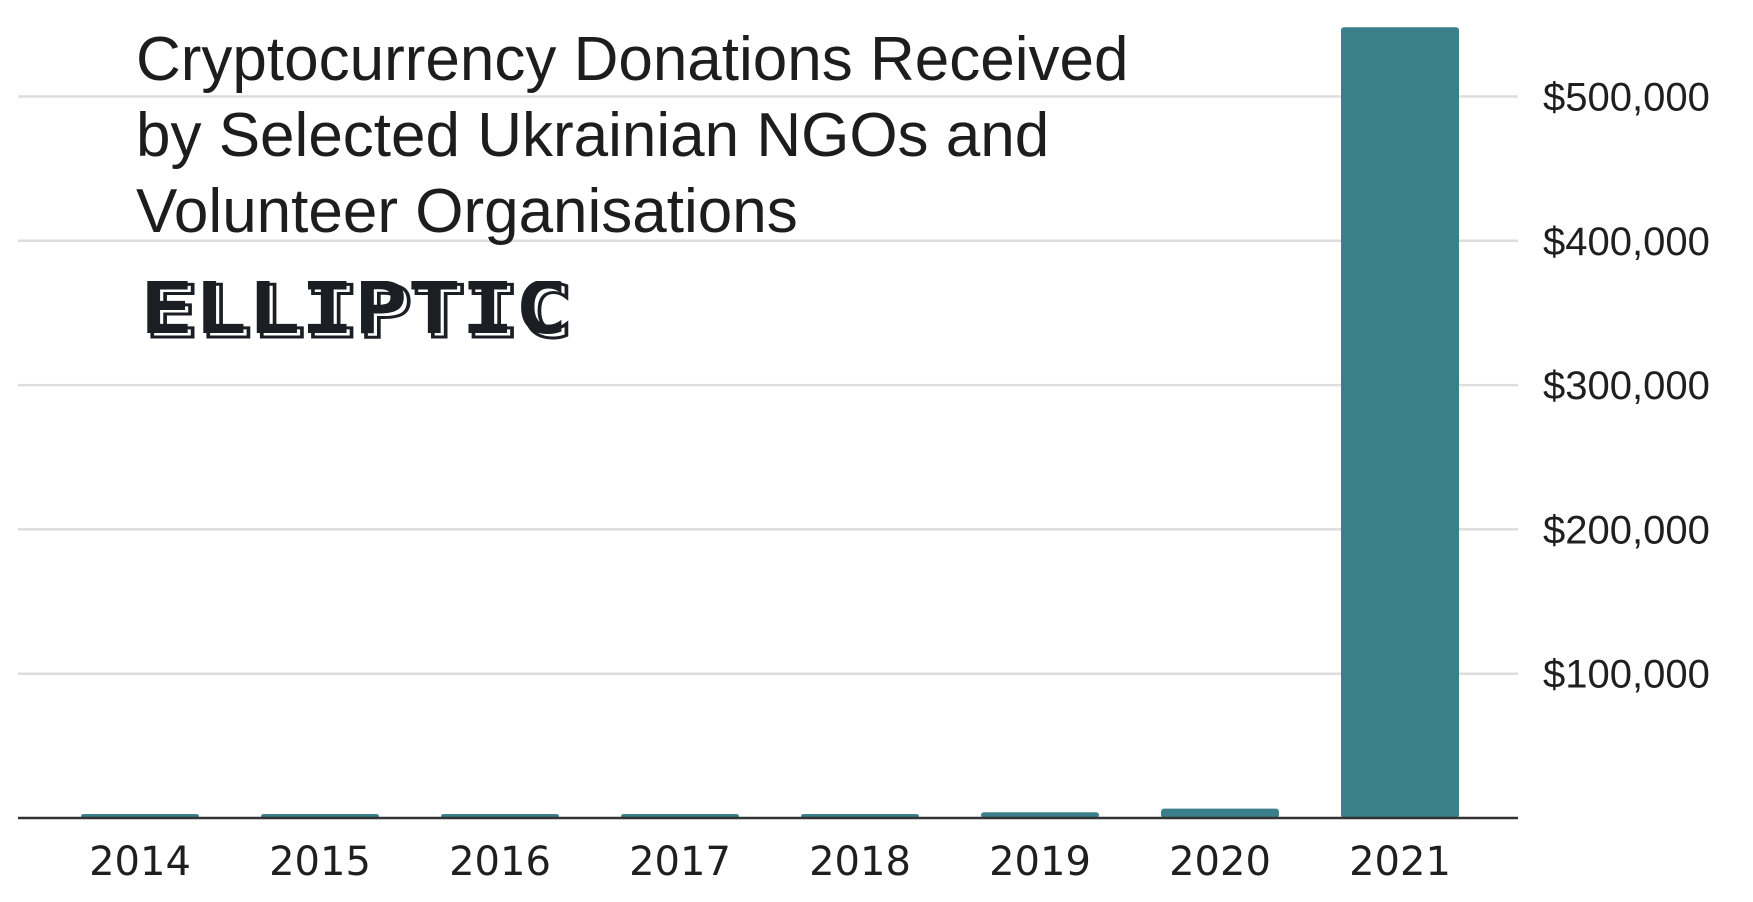 Image resolution: width=1753 pixels, height=902 pixels. What do you see at coordinates (1626, 530) in the screenshot?
I see `y-tick-label: $200,000` at bounding box center [1626, 530].